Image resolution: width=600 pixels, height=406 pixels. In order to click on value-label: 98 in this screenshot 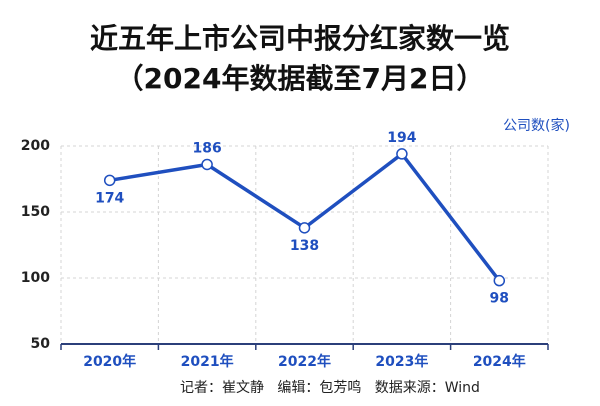, I will do `click(499, 299)`.